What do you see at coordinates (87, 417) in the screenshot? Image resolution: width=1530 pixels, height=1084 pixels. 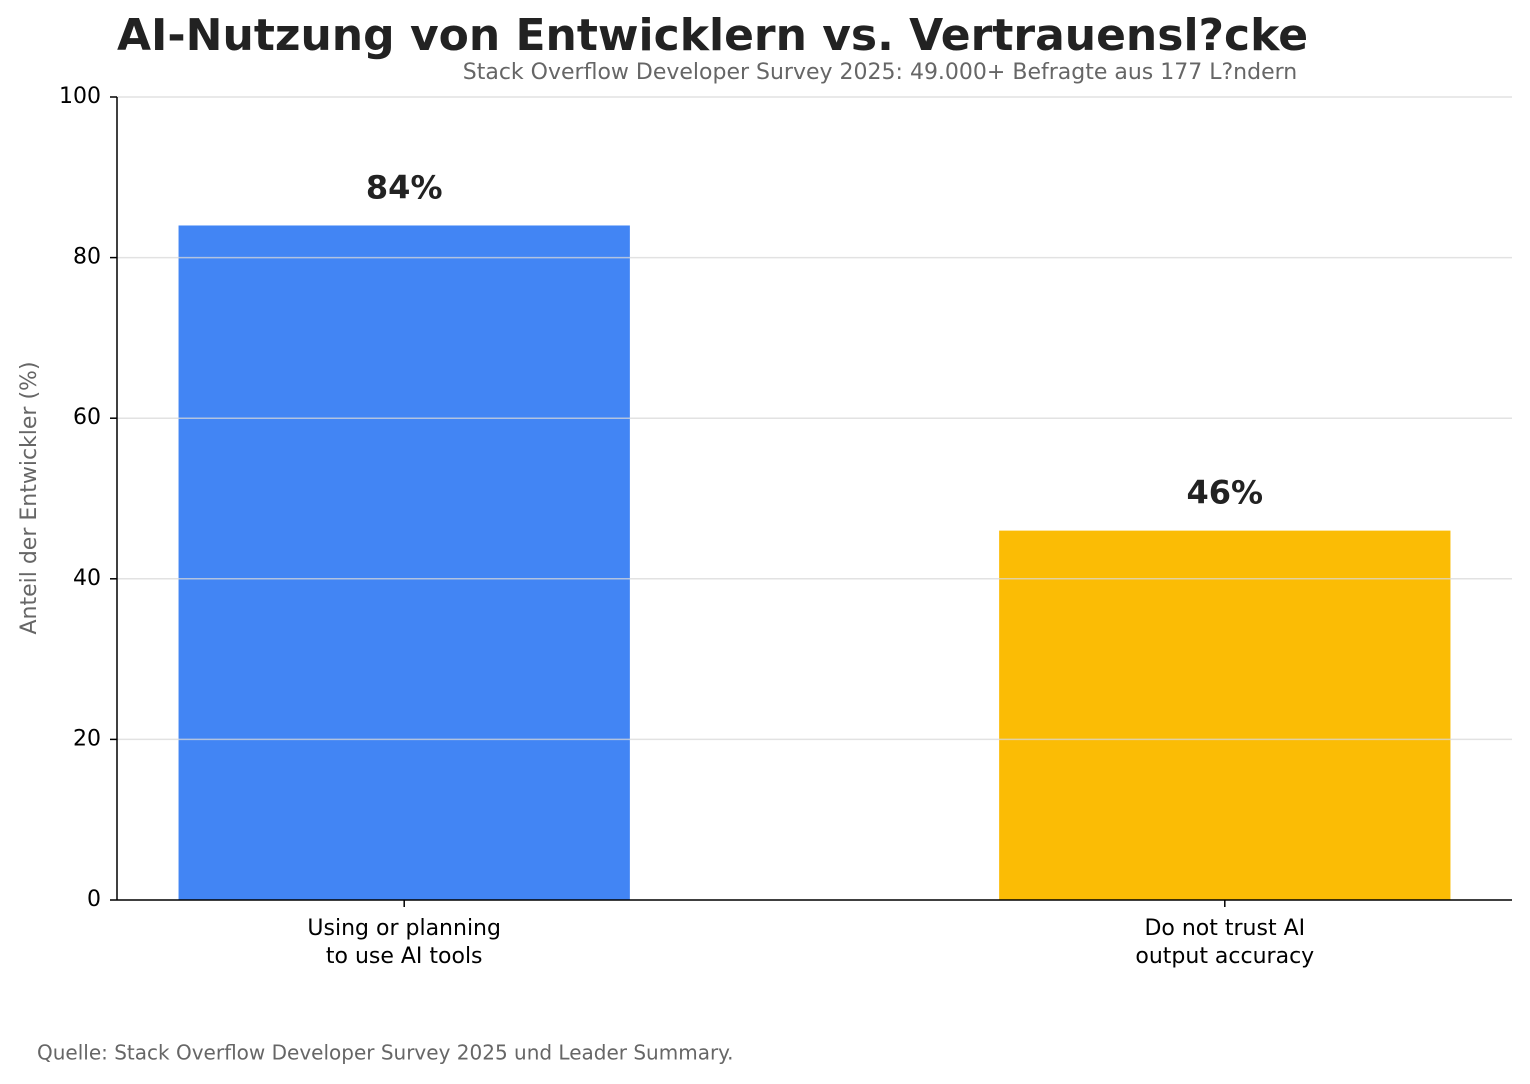 I see `y-tick-label: 60` at bounding box center [87, 417].